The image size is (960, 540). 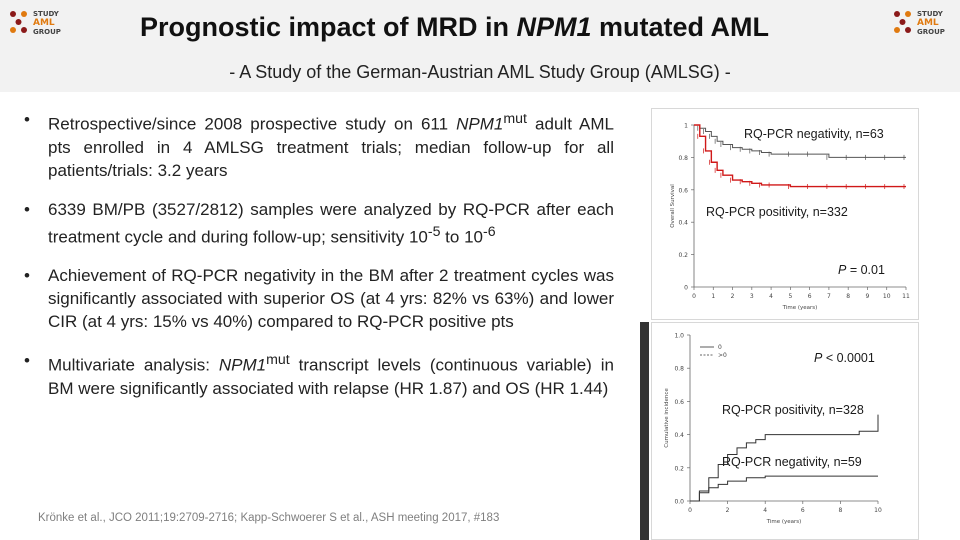 I want to click on title-text-1: Prognostic impact of MRD in, so click(x=328, y=27).